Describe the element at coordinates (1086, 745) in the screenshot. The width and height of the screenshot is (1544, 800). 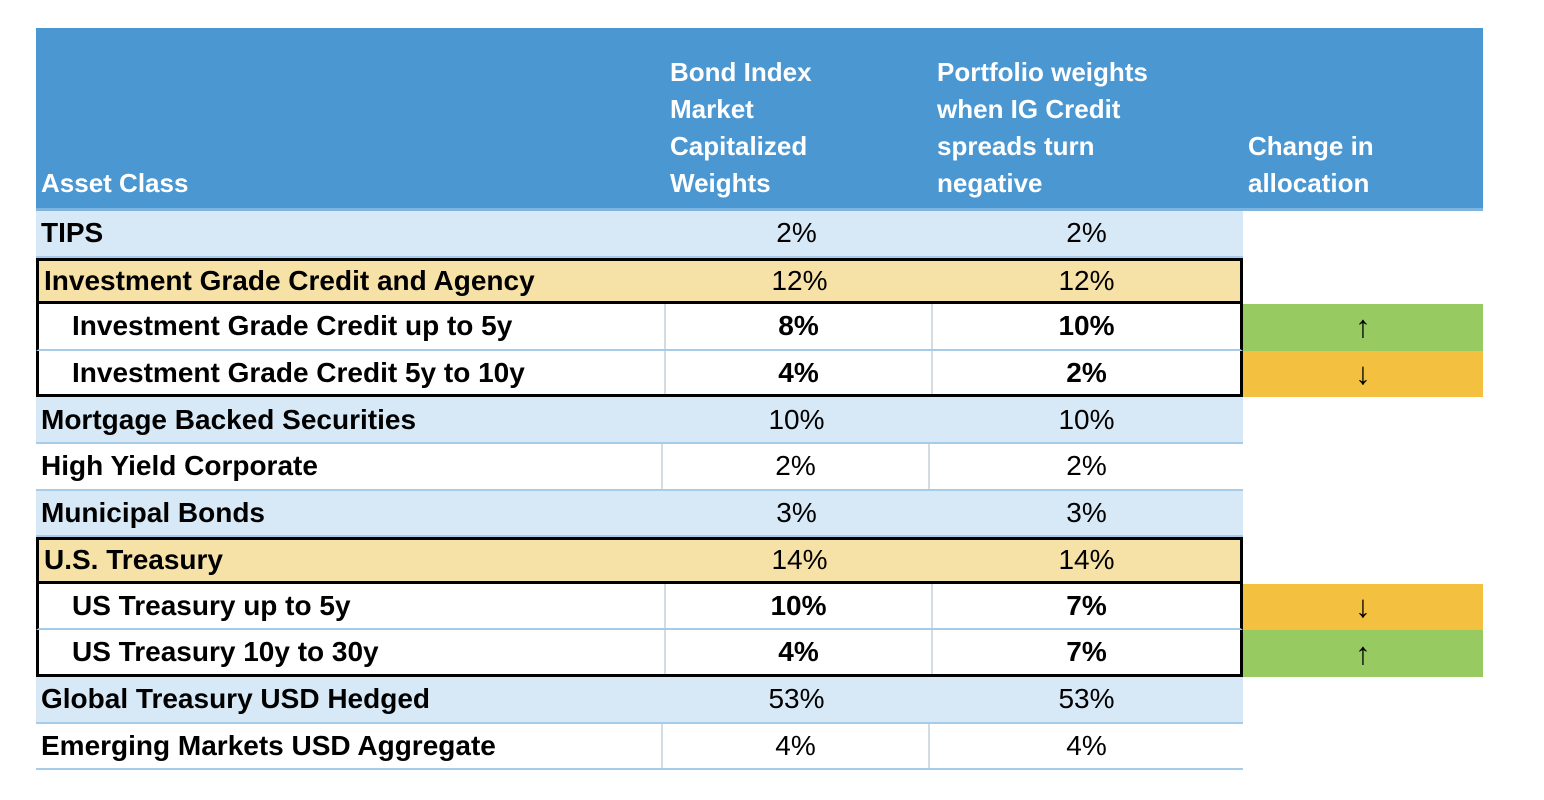
I see `portfolio-weight-cell: 4%` at that location.